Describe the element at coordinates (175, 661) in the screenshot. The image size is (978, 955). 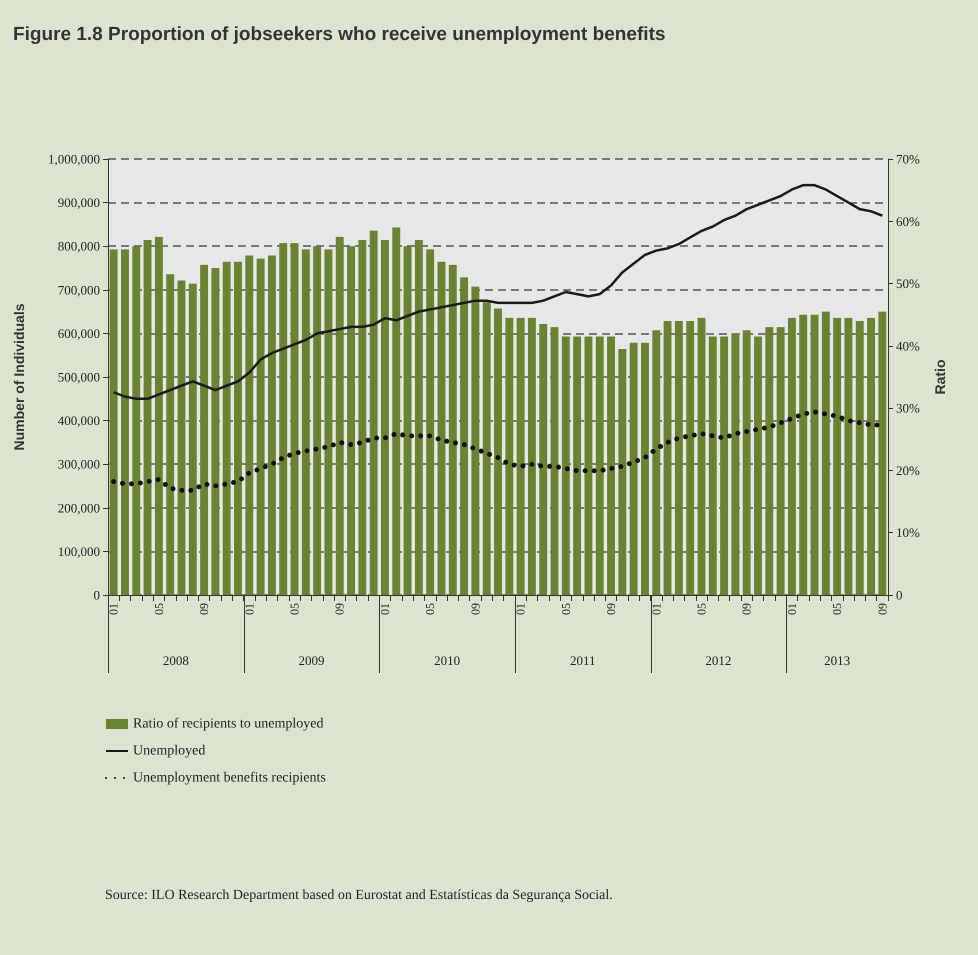
I see `text: 2008` at that location.